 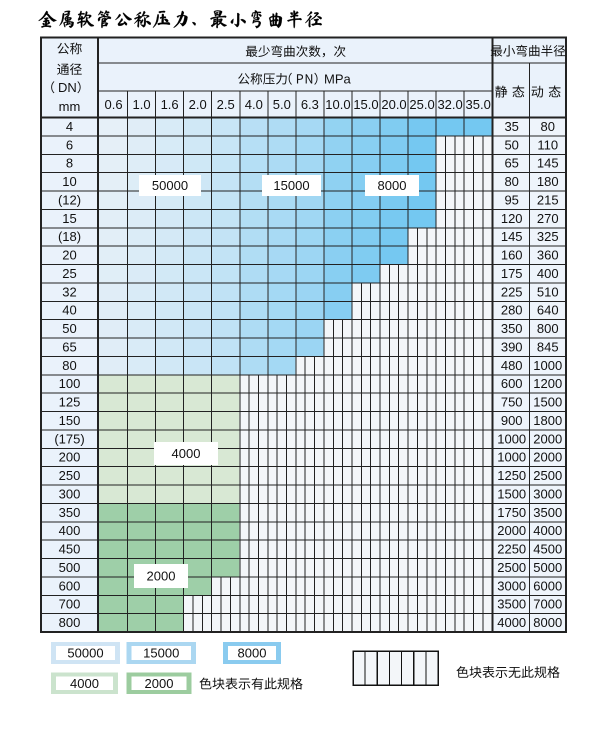 What do you see at coordinates (70, 457) in the screenshot?
I see `svg-text: 200` at bounding box center [70, 457].